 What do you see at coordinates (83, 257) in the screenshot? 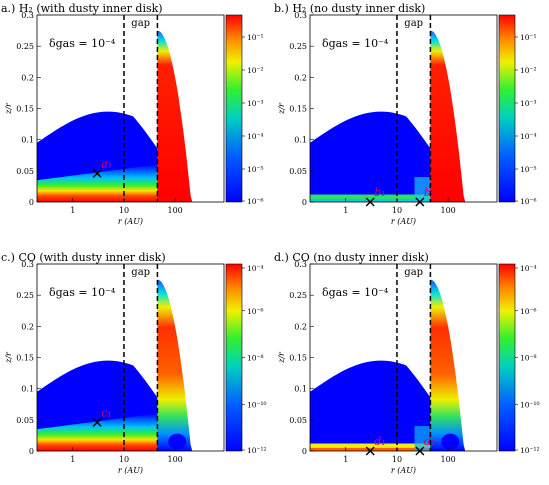
I see `panel-title: c.) CO (with dusty inner disk)` at bounding box center [83, 257].